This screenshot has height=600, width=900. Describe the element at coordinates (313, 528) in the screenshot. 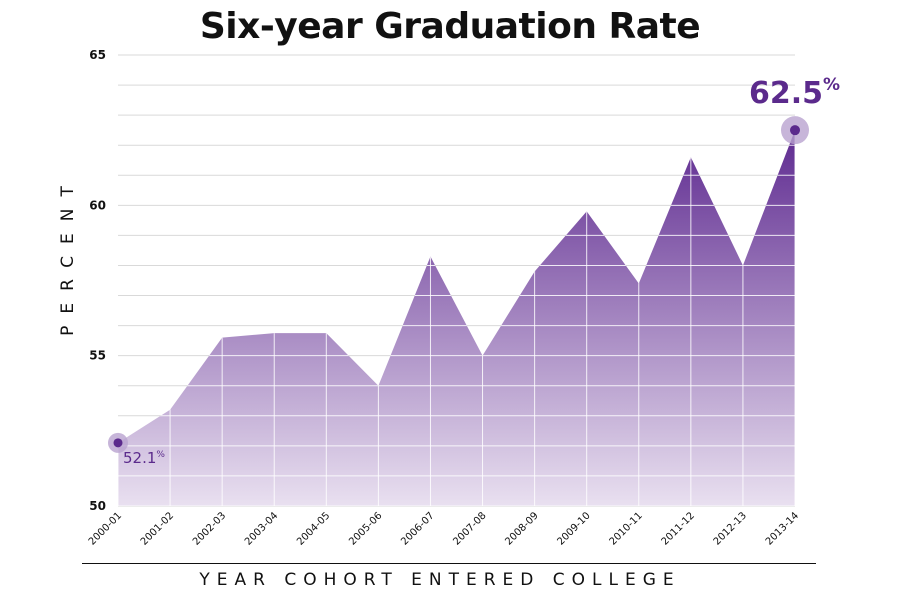

I see `x-tick-label: 2004-05` at that location.